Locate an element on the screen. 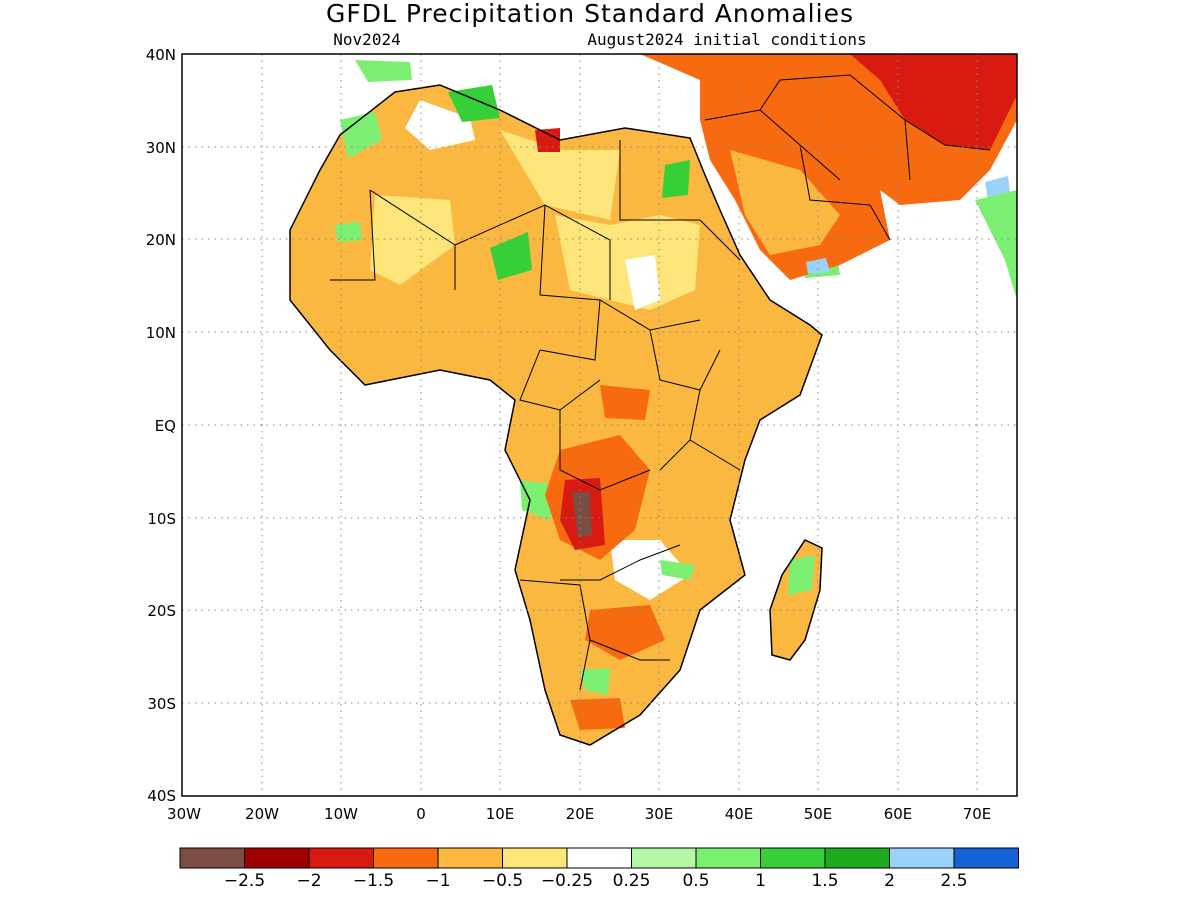  colorbar-label: −2 is located at coordinates (308, 881).